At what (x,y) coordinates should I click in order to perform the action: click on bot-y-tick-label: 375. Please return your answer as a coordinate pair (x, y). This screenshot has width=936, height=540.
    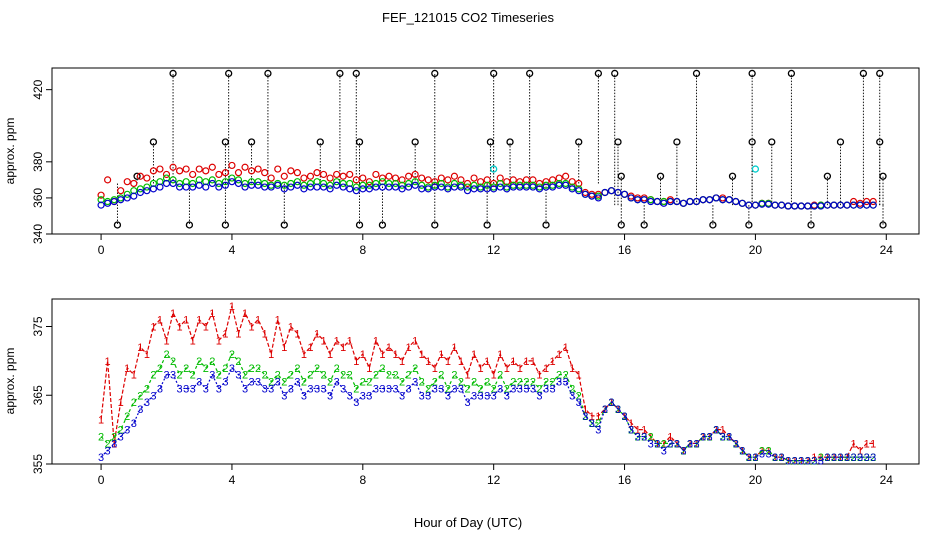
    Looking at the image, I should click on (38, 326).